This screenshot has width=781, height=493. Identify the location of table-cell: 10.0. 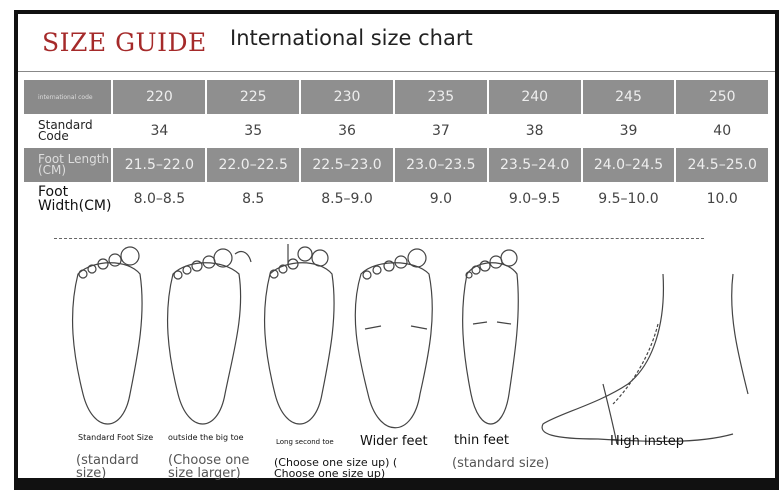
(721, 199).